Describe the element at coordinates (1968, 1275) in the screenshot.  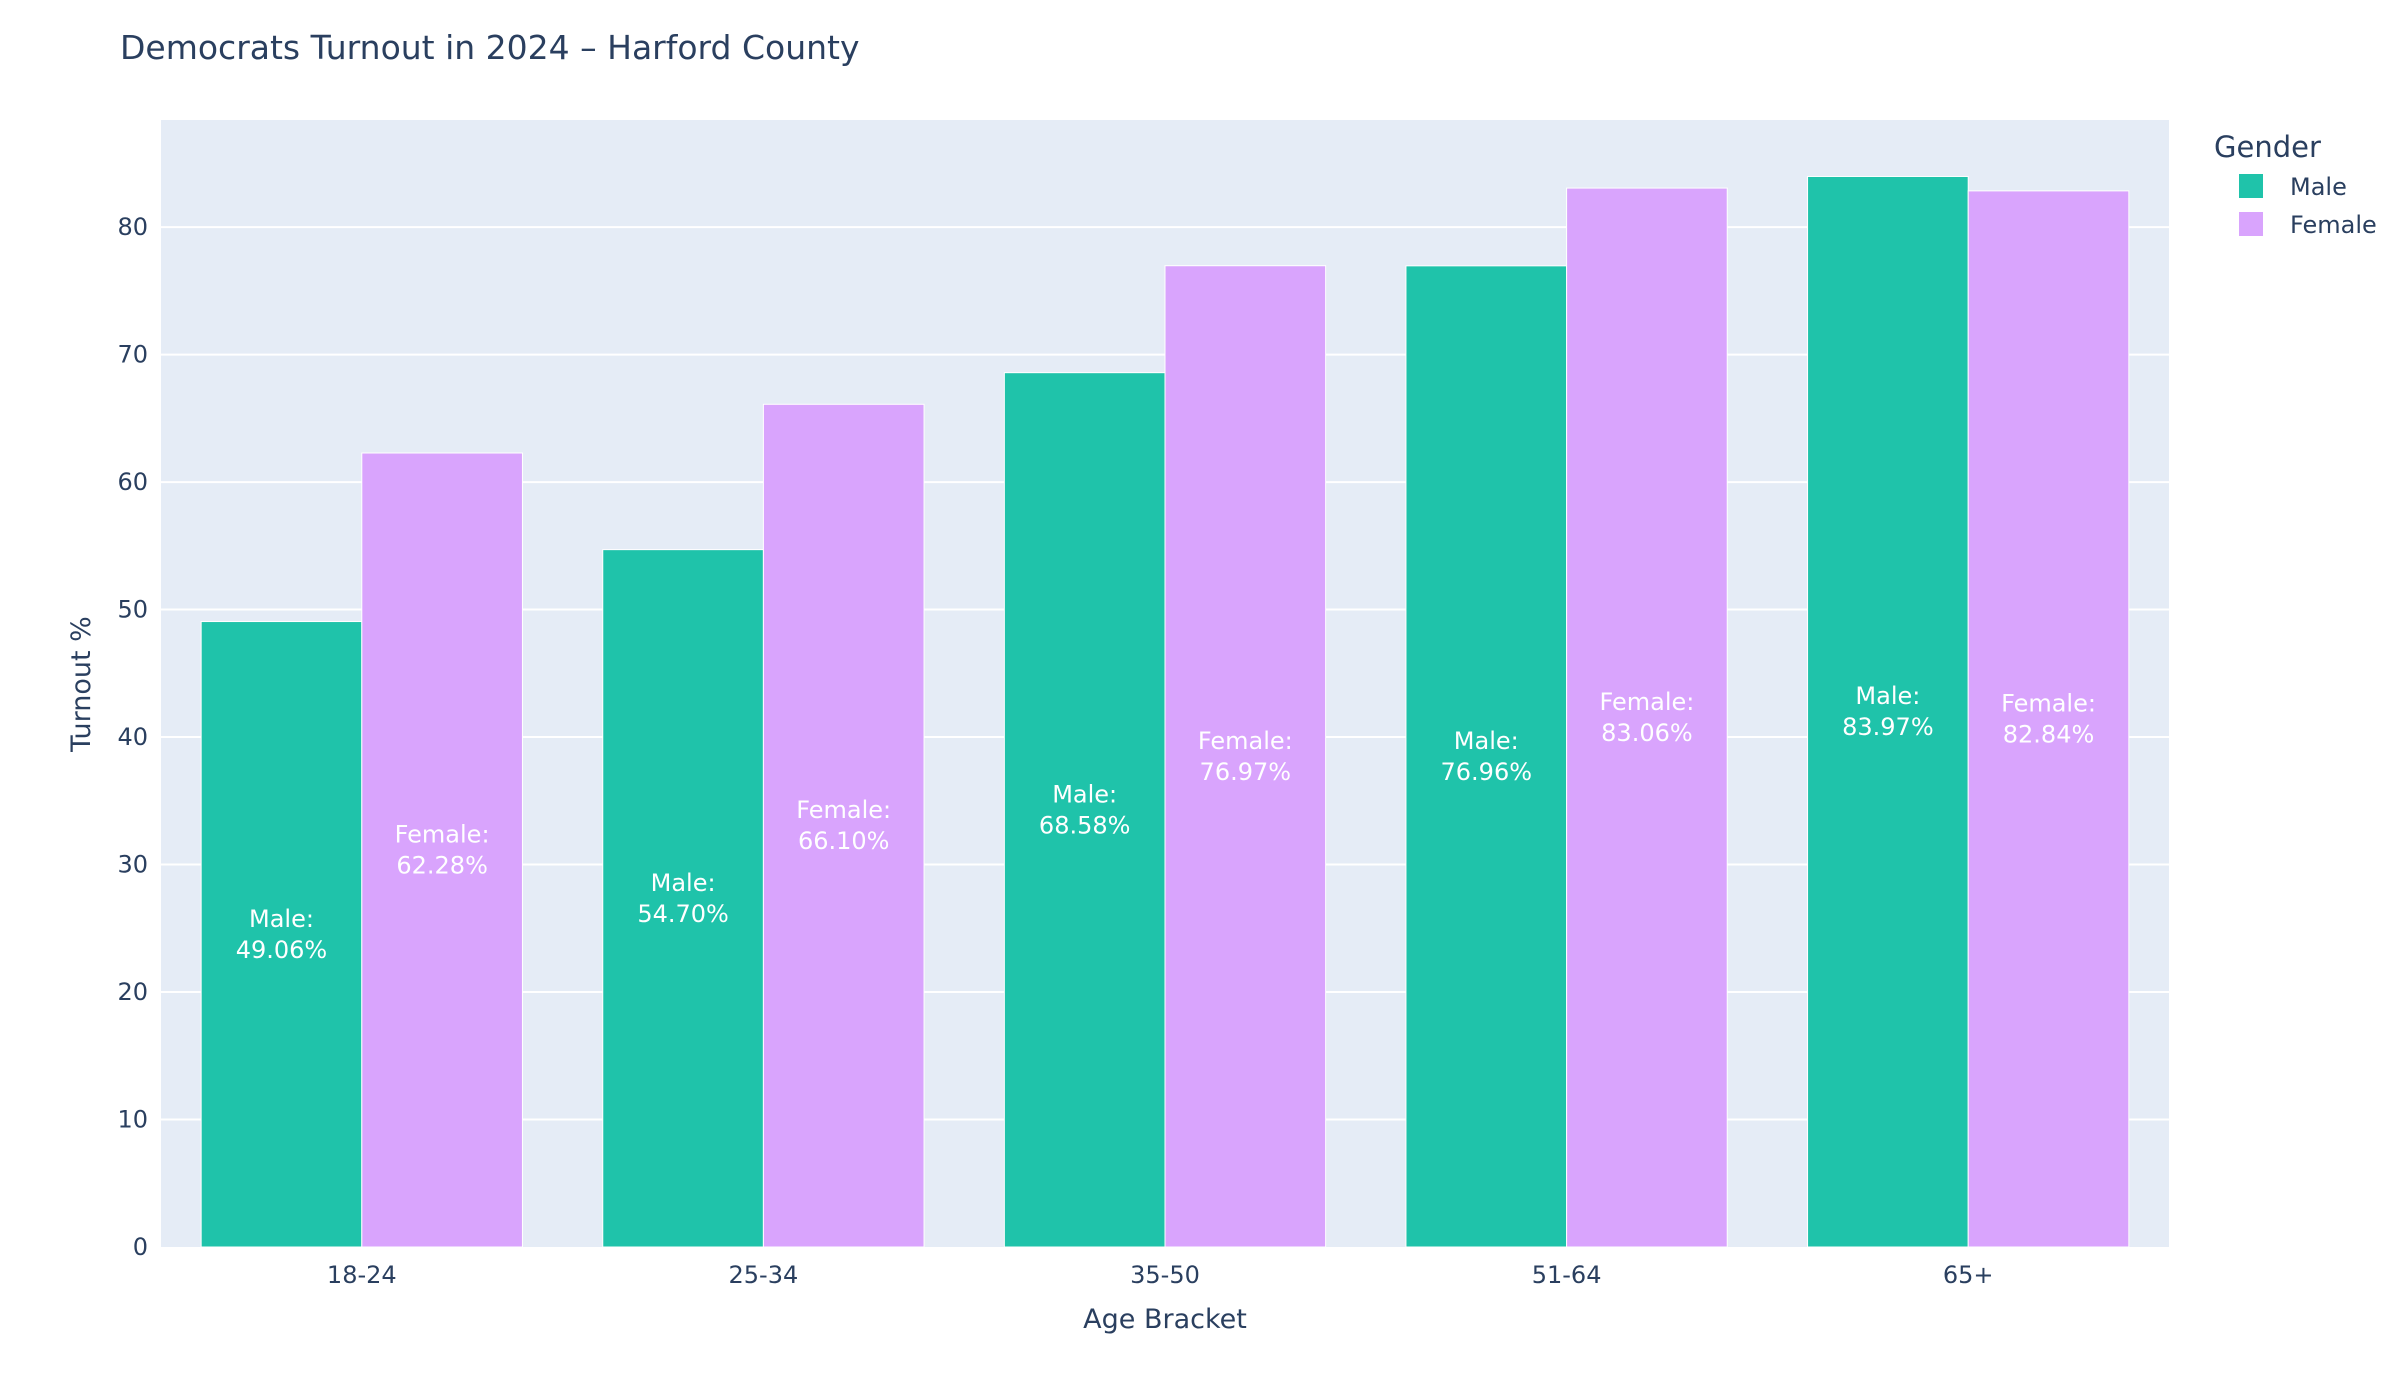
I see `x-tick-label: 65+` at that location.